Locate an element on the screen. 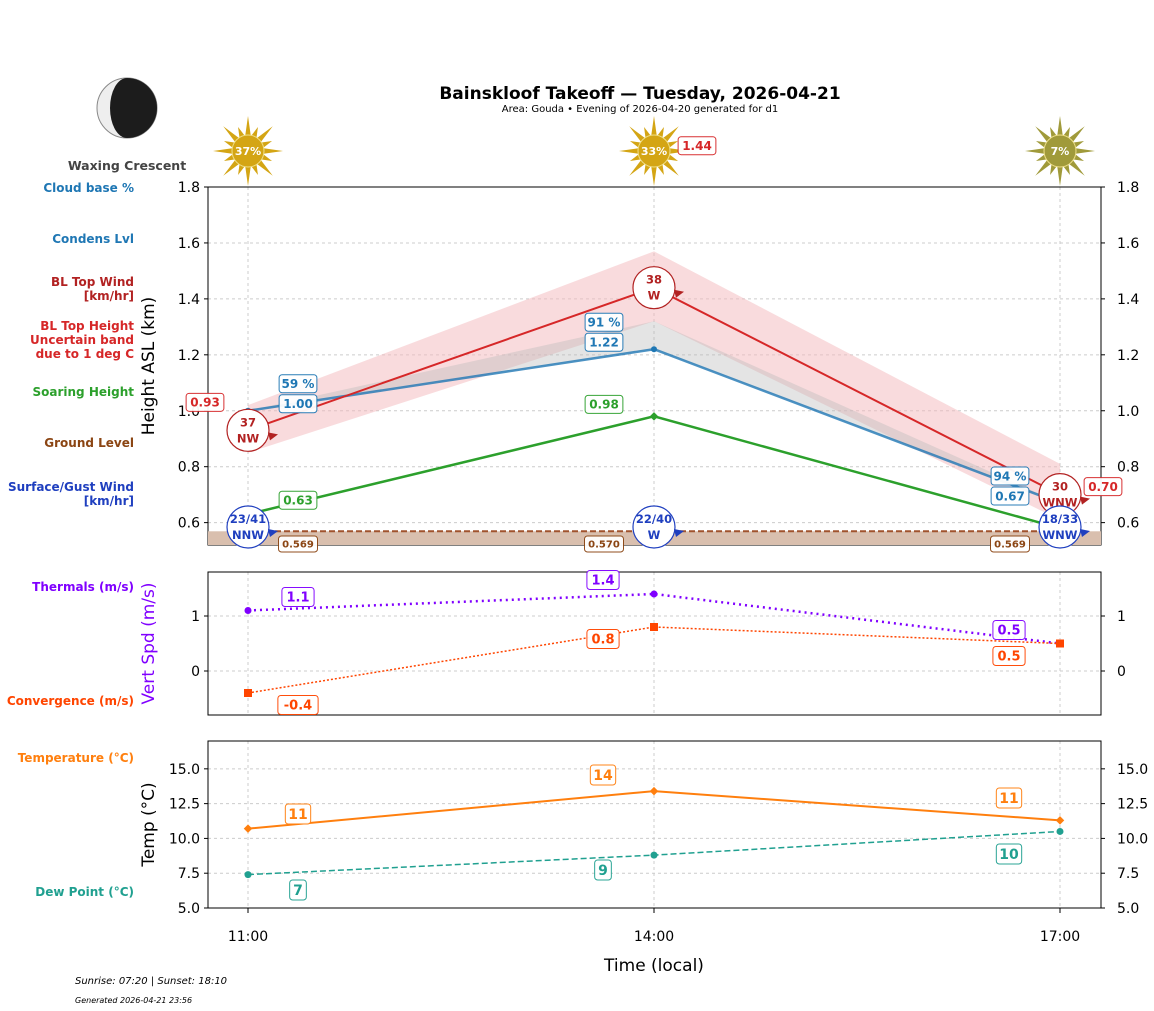 Image resolution: width=1154 pixels, height=1011 pixels. bl-top-label: 0.70 is located at coordinates (1103, 487).